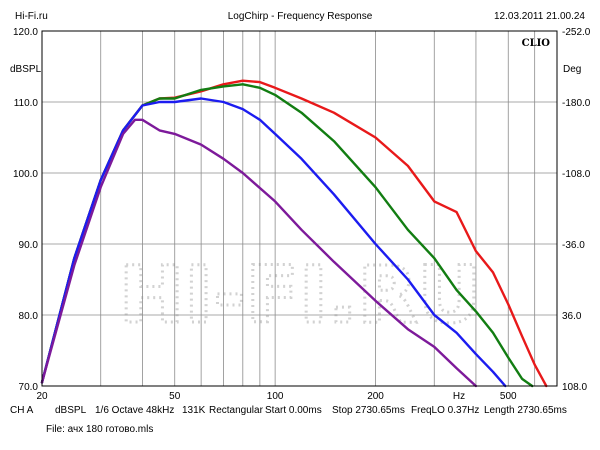 This screenshot has height=450, width=600. What do you see at coordinates (160, 410) in the screenshot?
I see `sample-rate-label: 48kHz` at bounding box center [160, 410].